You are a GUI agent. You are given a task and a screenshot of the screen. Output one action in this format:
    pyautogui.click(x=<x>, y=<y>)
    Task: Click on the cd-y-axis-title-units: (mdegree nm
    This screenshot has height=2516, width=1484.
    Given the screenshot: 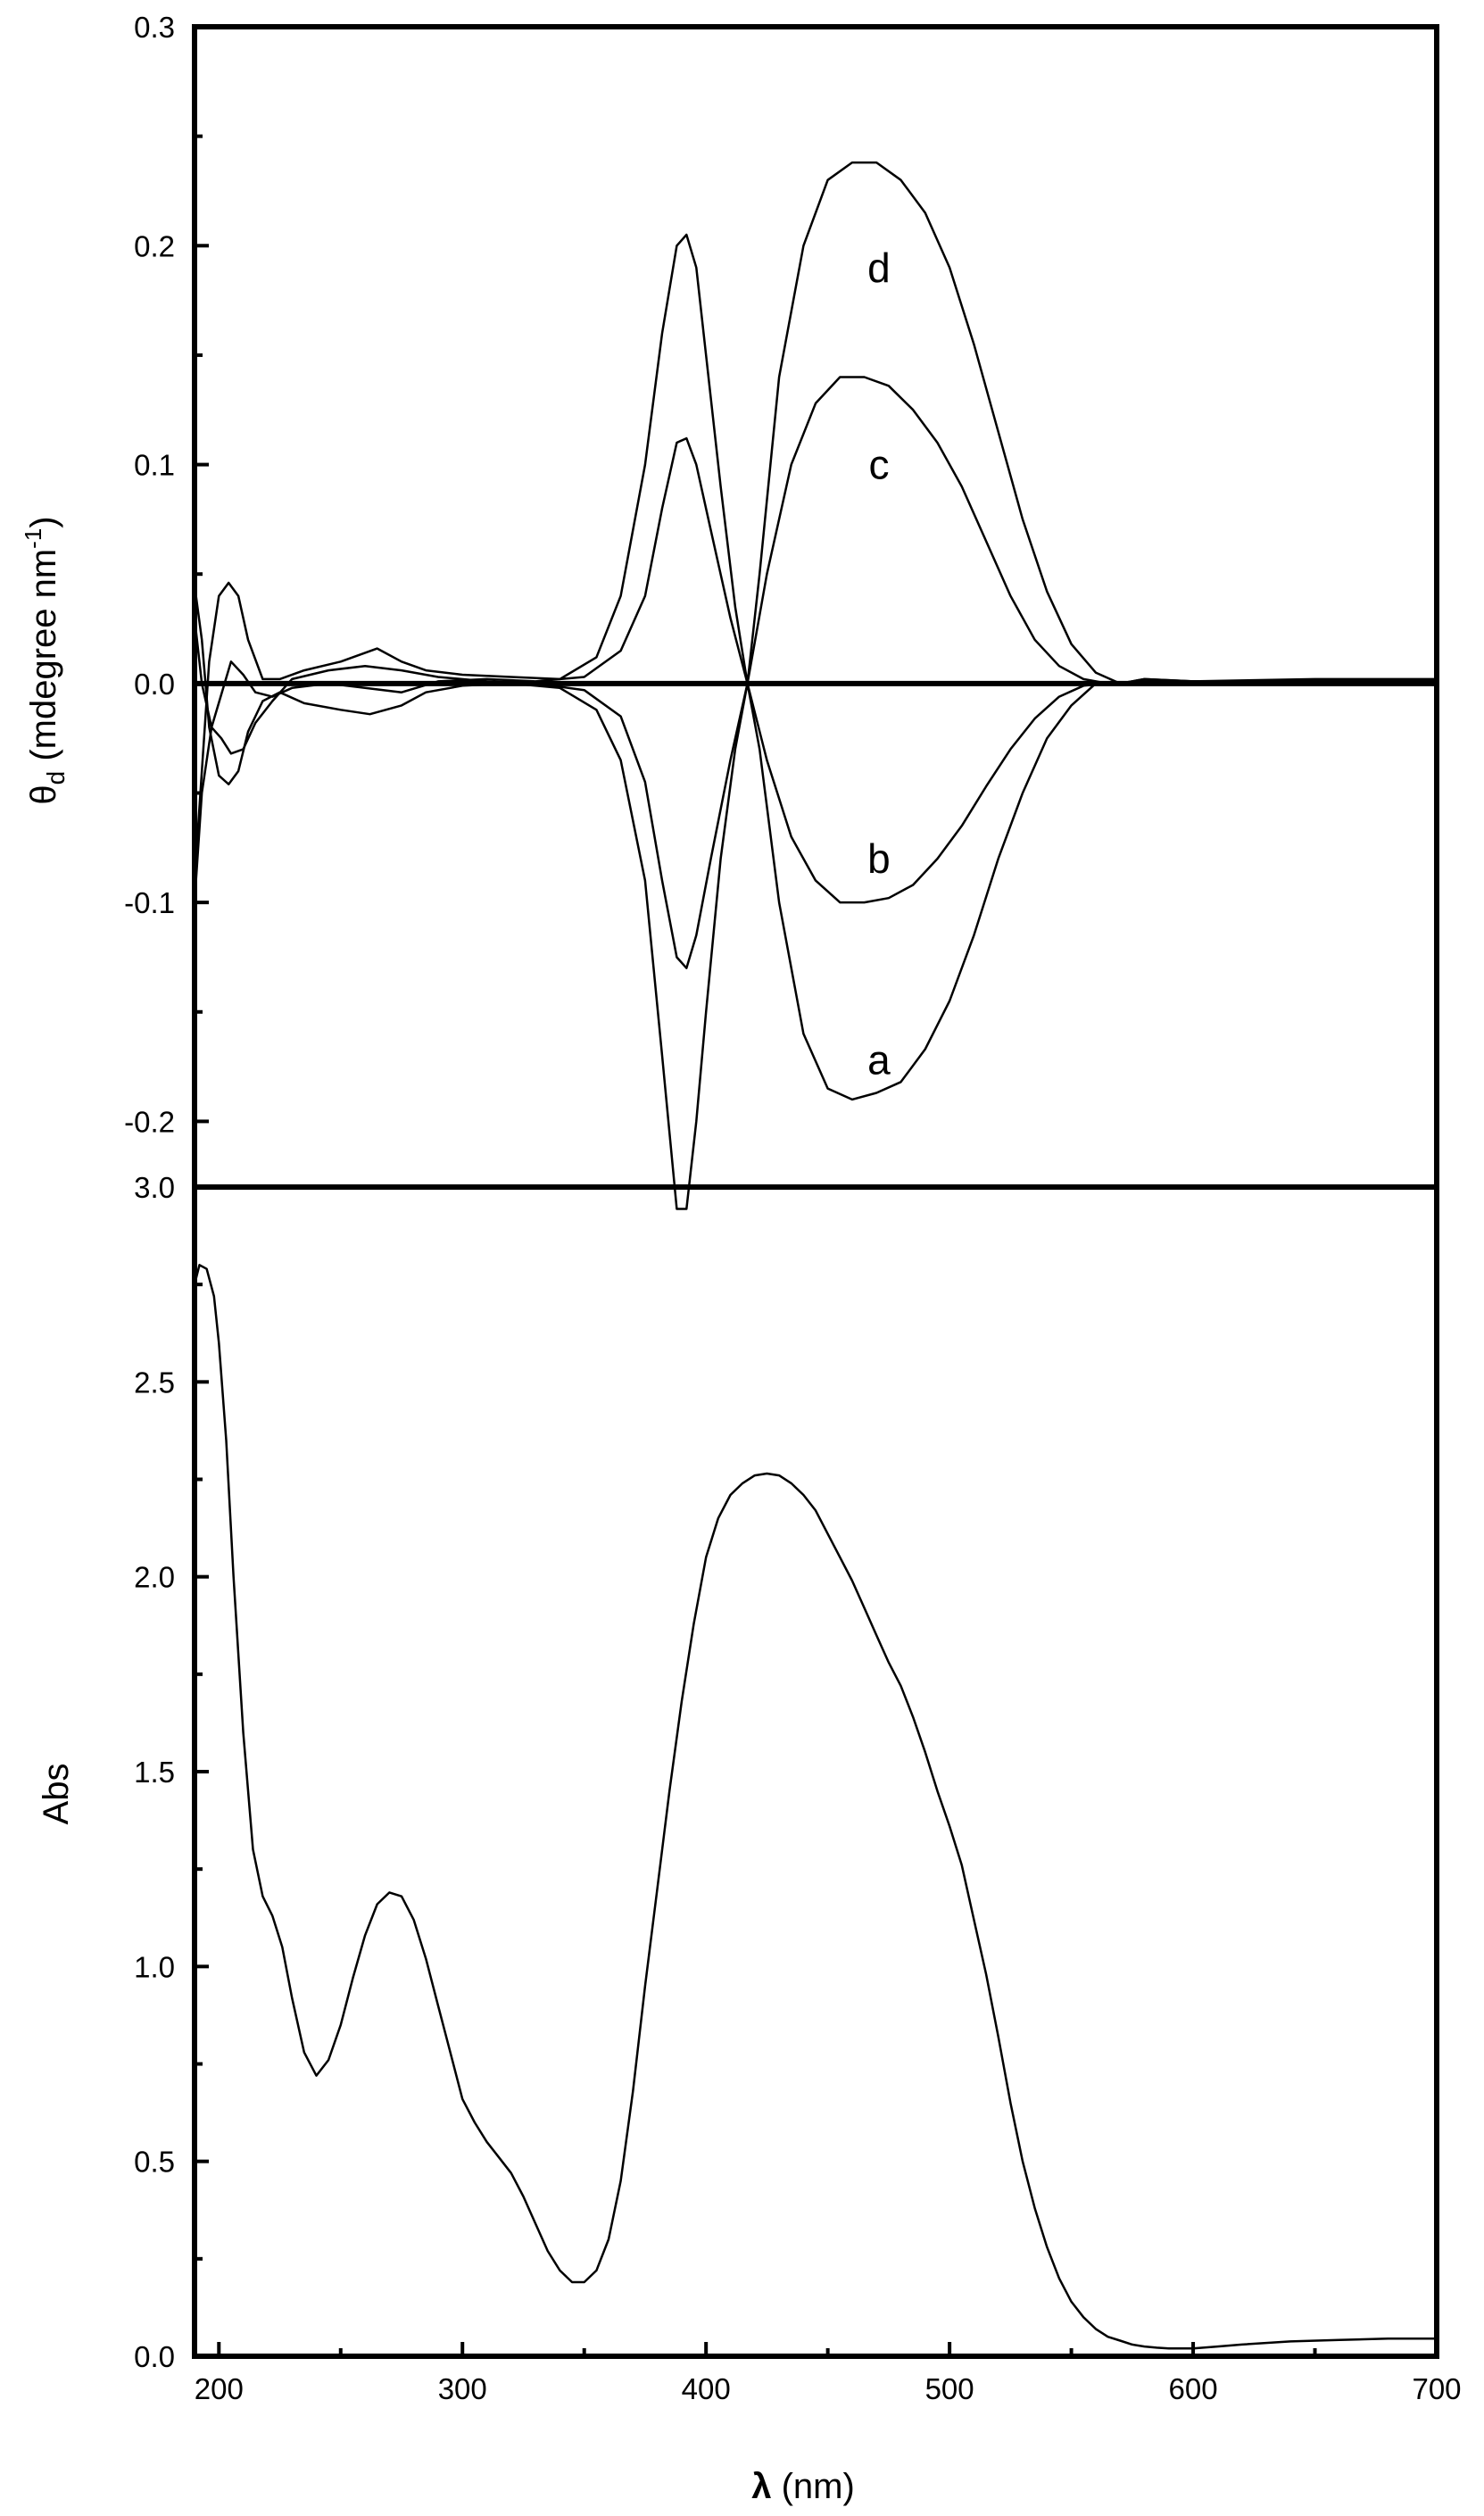 What is the action you would take?
    pyautogui.click(x=43, y=660)
    